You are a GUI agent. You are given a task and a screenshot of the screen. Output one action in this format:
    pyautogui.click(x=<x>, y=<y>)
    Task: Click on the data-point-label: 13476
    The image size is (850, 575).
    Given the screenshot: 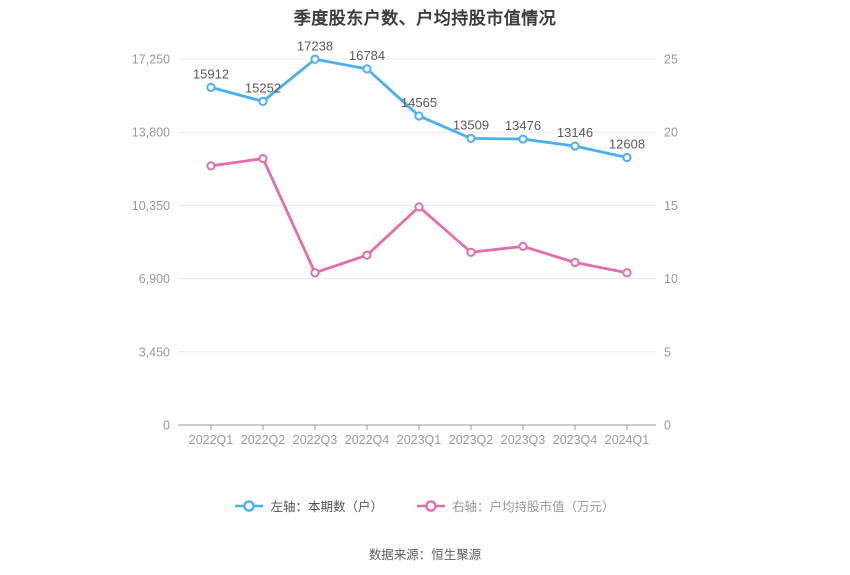 What is the action you would take?
    pyautogui.click(x=523, y=125)
    